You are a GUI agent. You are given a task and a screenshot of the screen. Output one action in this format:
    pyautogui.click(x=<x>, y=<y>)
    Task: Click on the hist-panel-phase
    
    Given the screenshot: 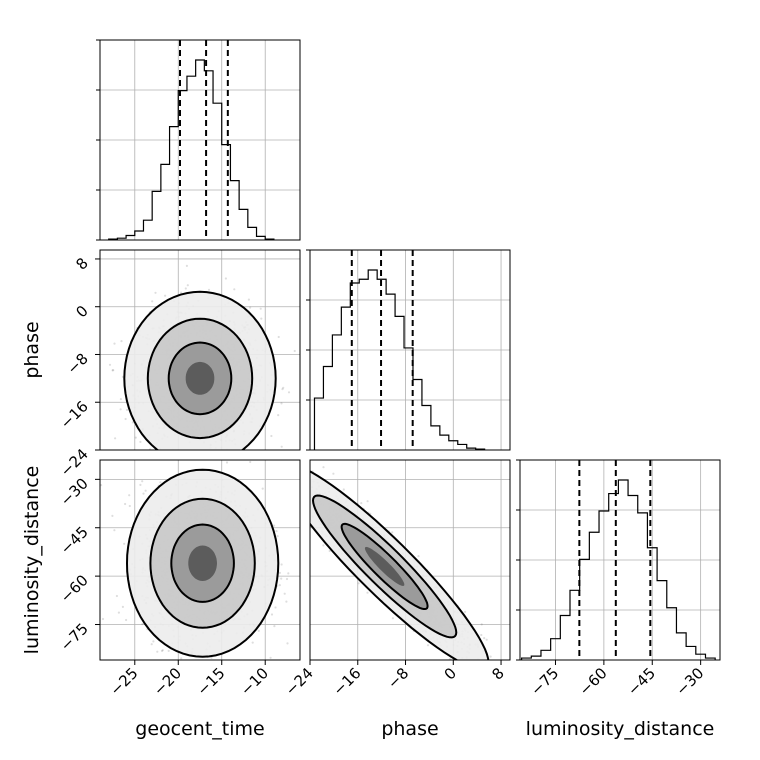 What is the action you would take?
    pyautogui.click(x=408, y=350)
    